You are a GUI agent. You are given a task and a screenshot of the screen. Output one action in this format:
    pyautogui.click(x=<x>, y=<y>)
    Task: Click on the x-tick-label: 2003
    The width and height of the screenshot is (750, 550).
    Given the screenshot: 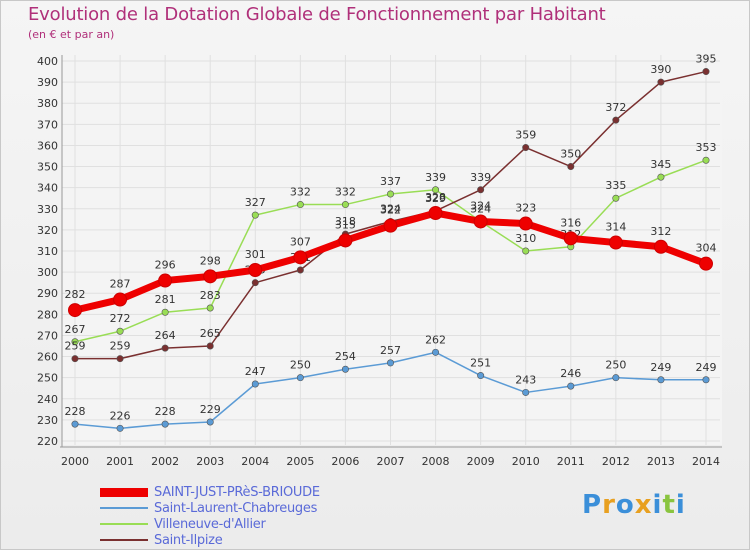 What is the action you would take?
    pyautogui.click(x=210, y=461)
    